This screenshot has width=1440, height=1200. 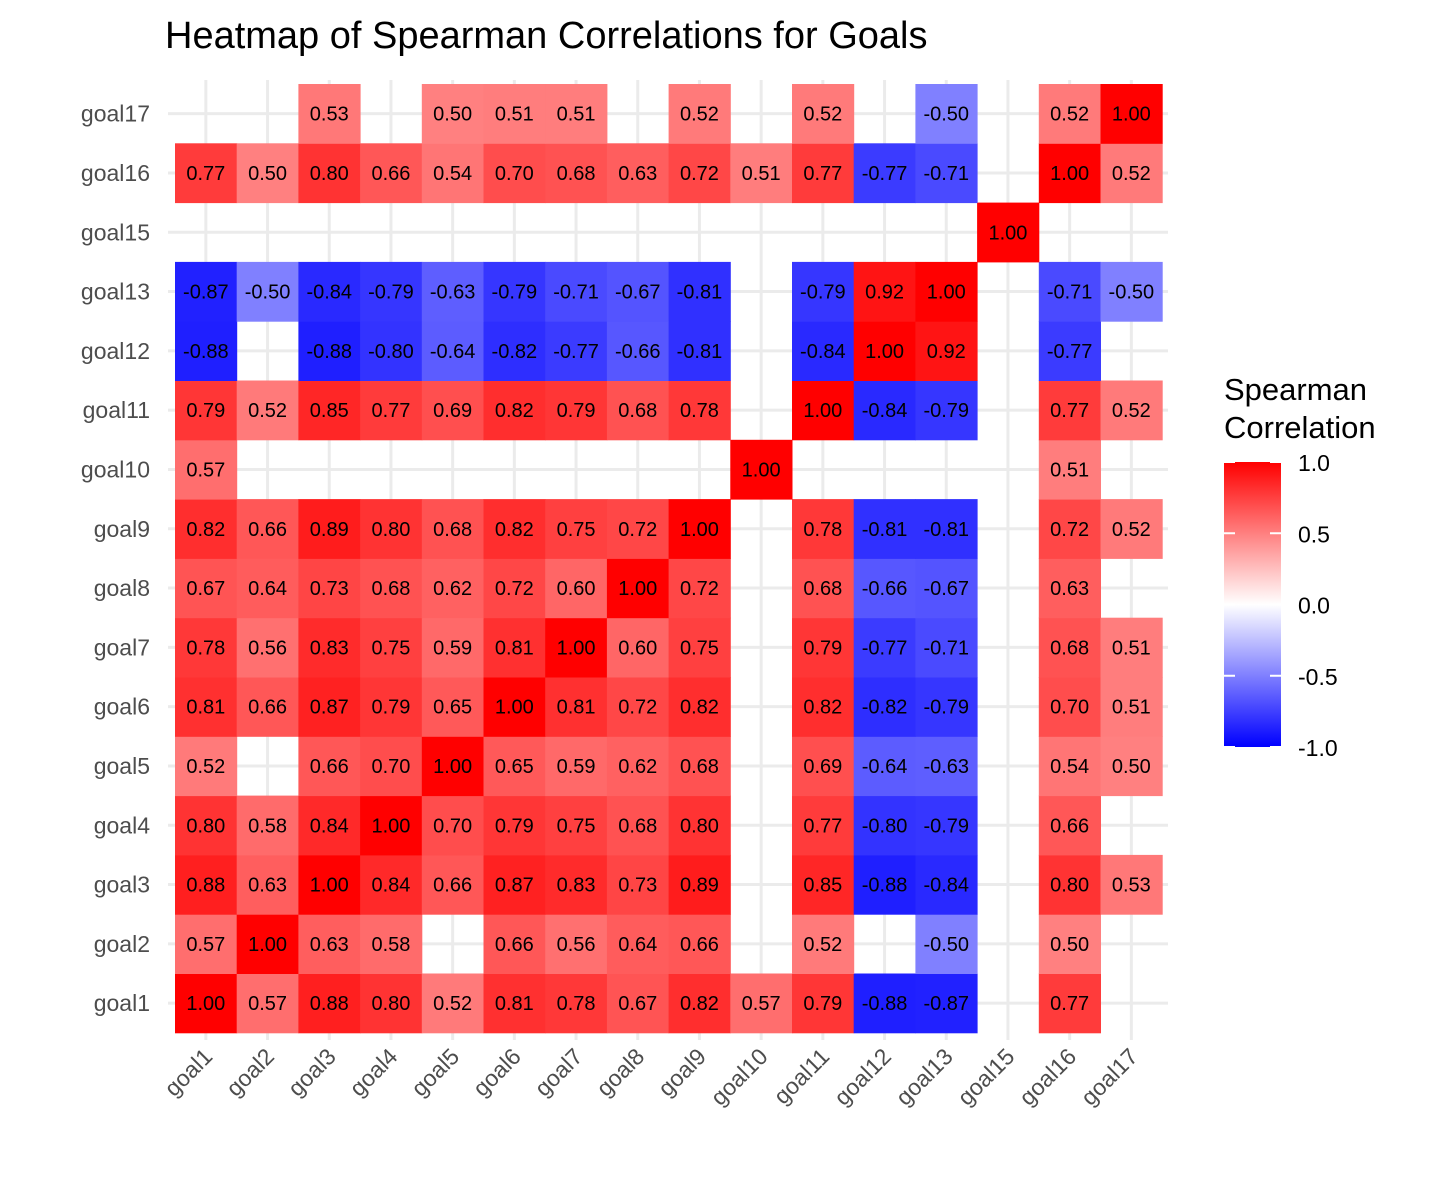 I want to click on cell-value-label: 0.58, so click(x=267, y=826).